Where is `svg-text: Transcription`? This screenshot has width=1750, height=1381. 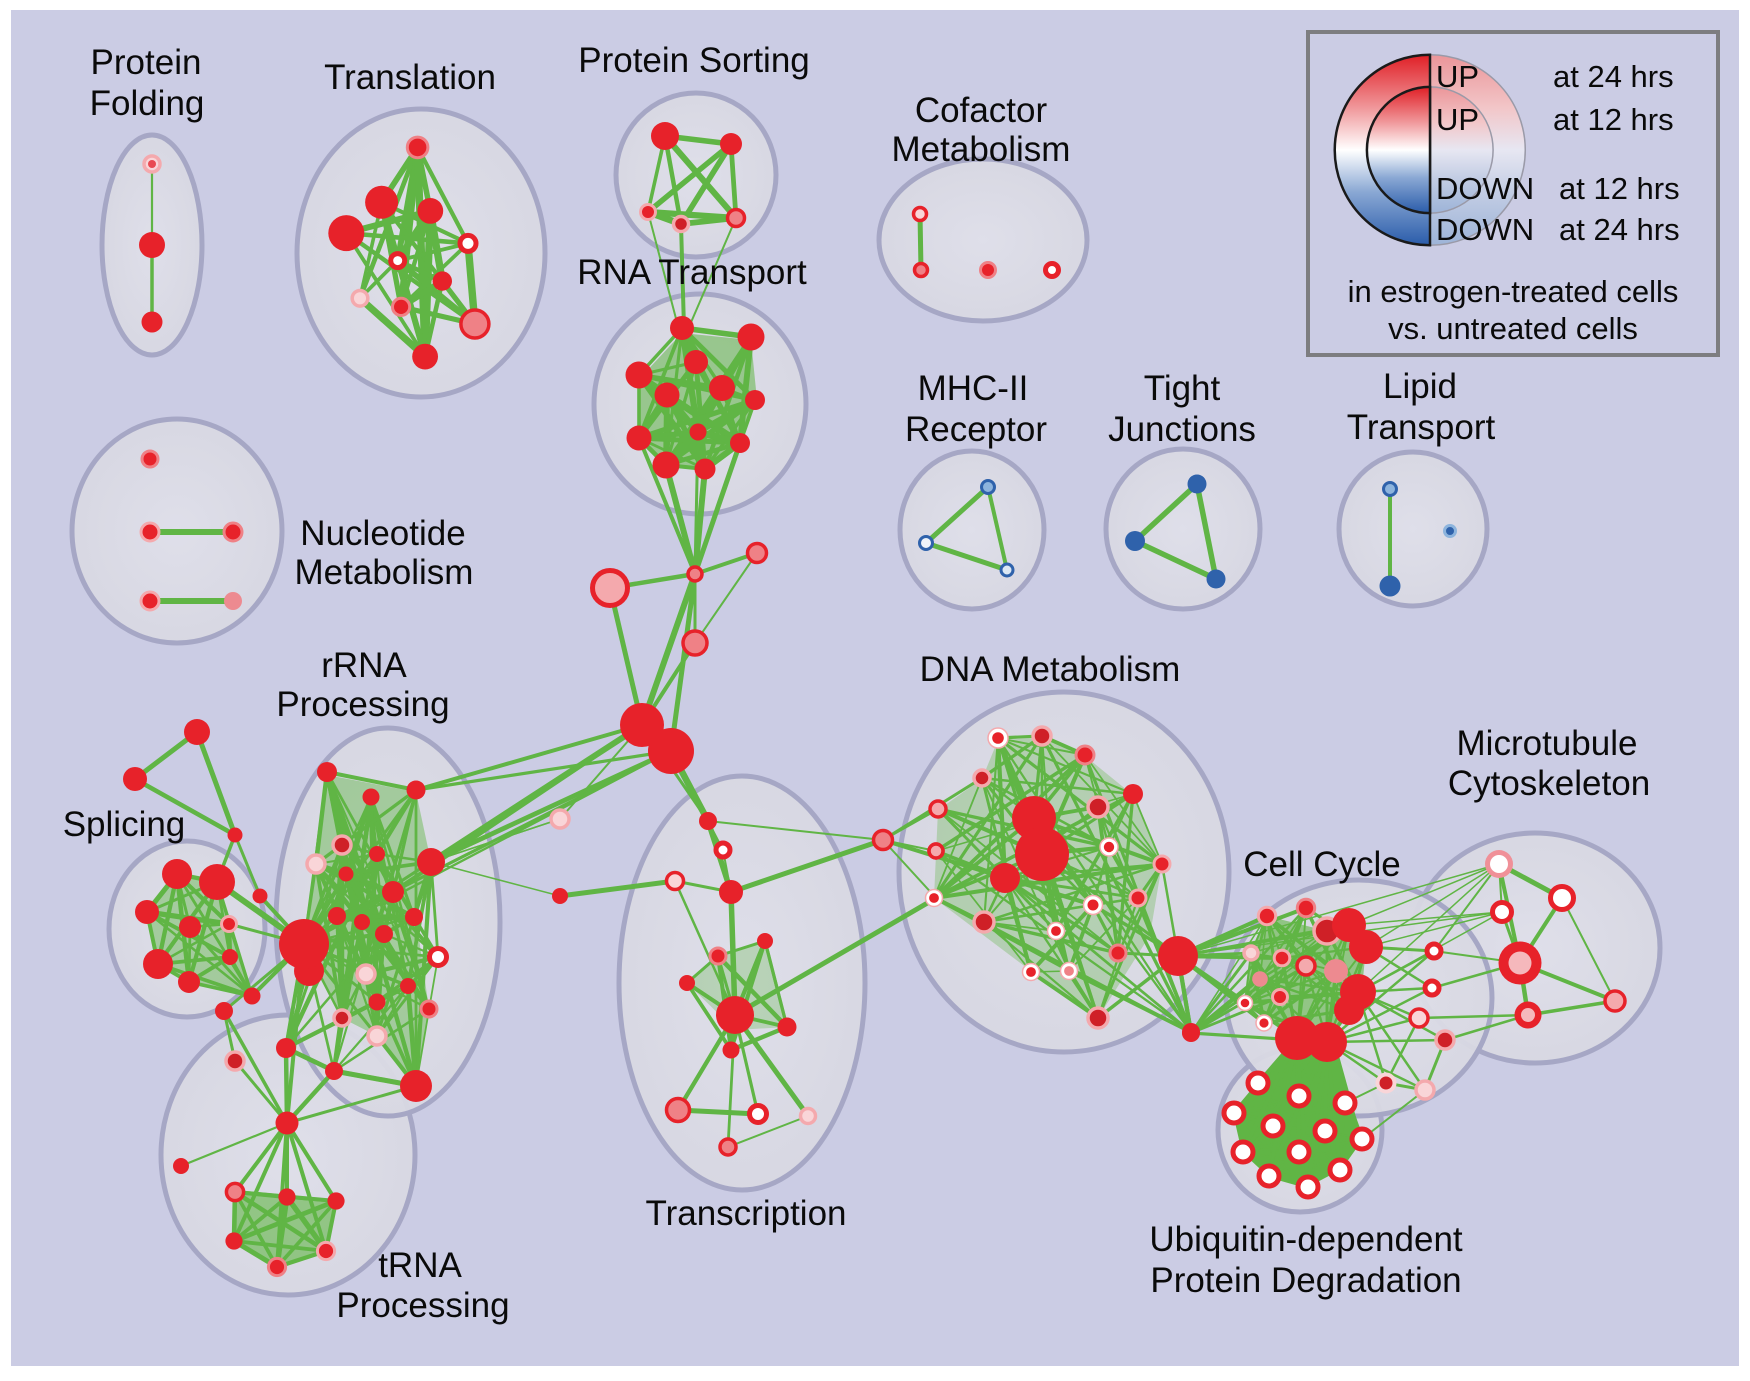
svg-text: Transcription is located at coordinates (746, 1213).